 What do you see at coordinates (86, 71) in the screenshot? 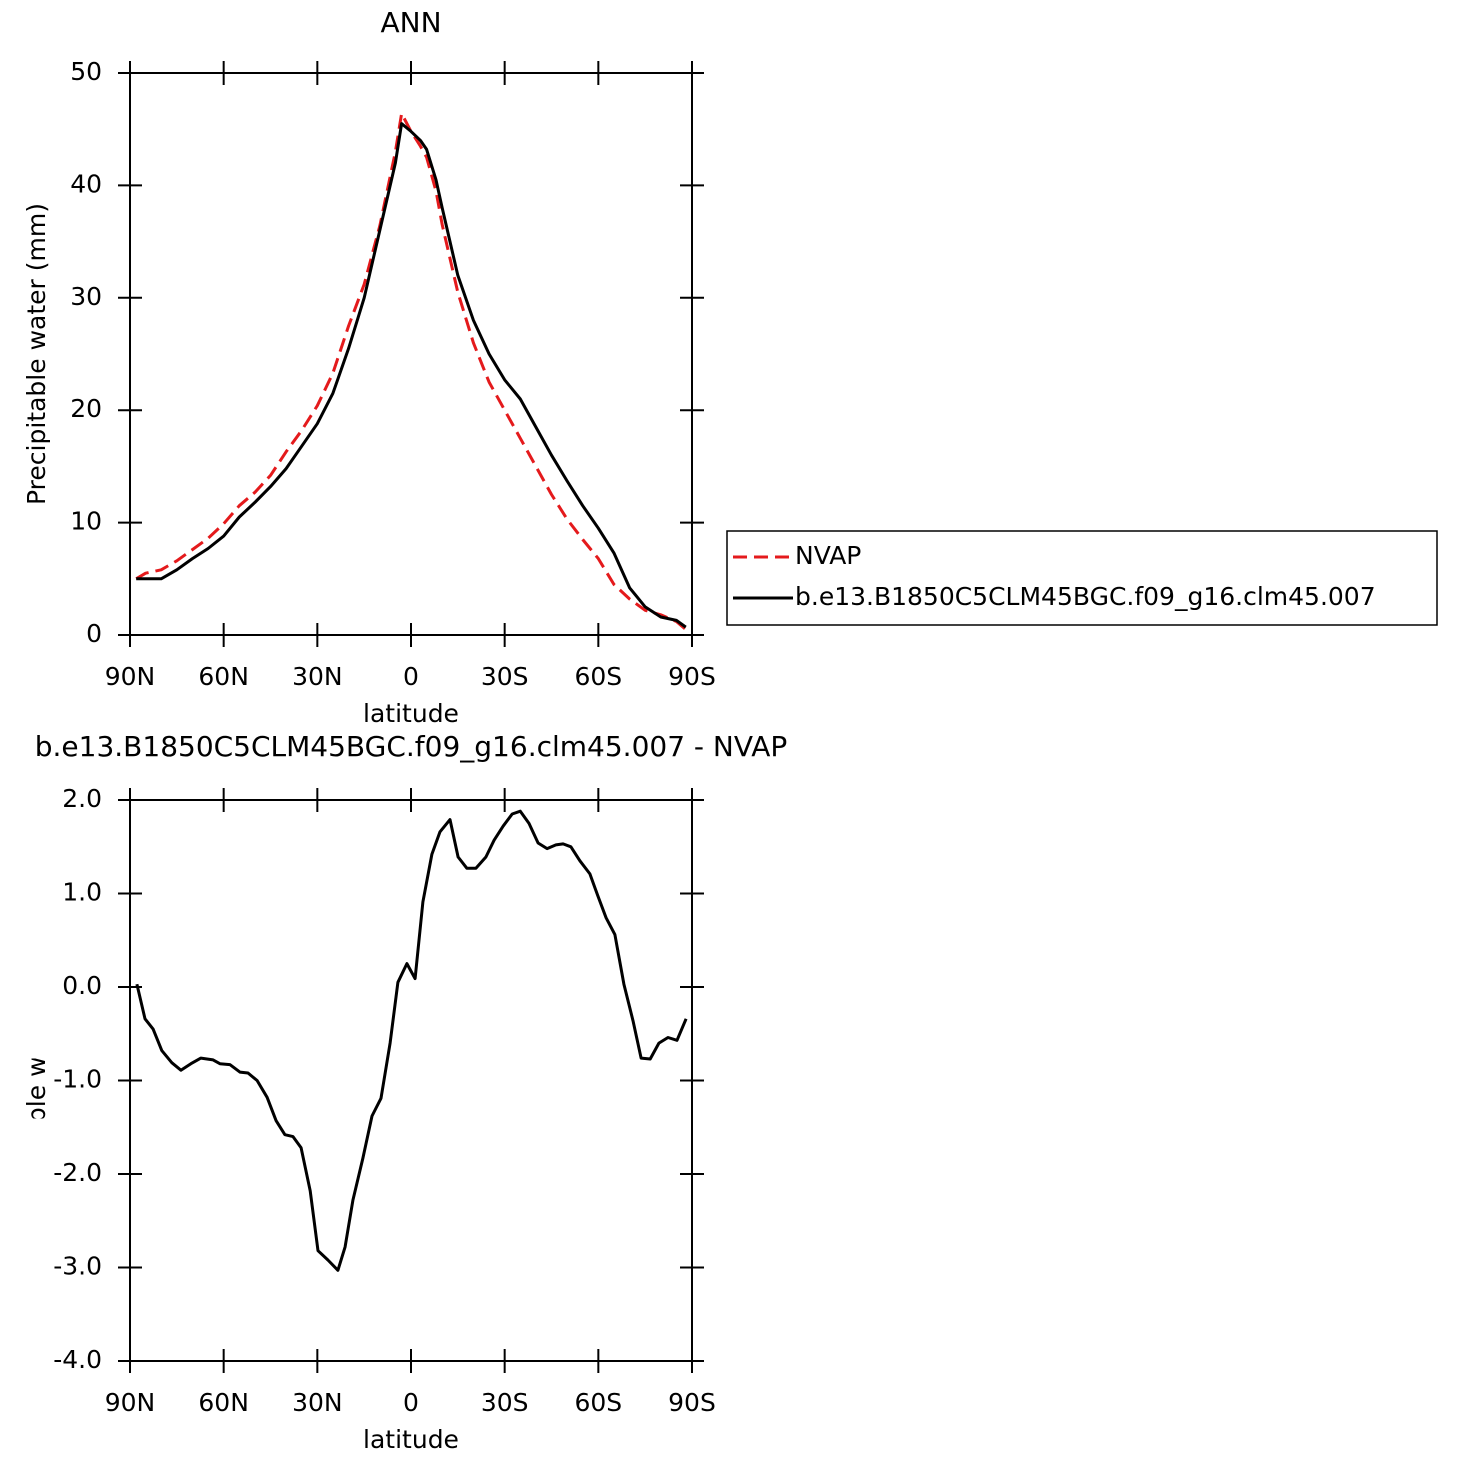
I see `y-tick-label: 50` at bounding box center [86, 71].